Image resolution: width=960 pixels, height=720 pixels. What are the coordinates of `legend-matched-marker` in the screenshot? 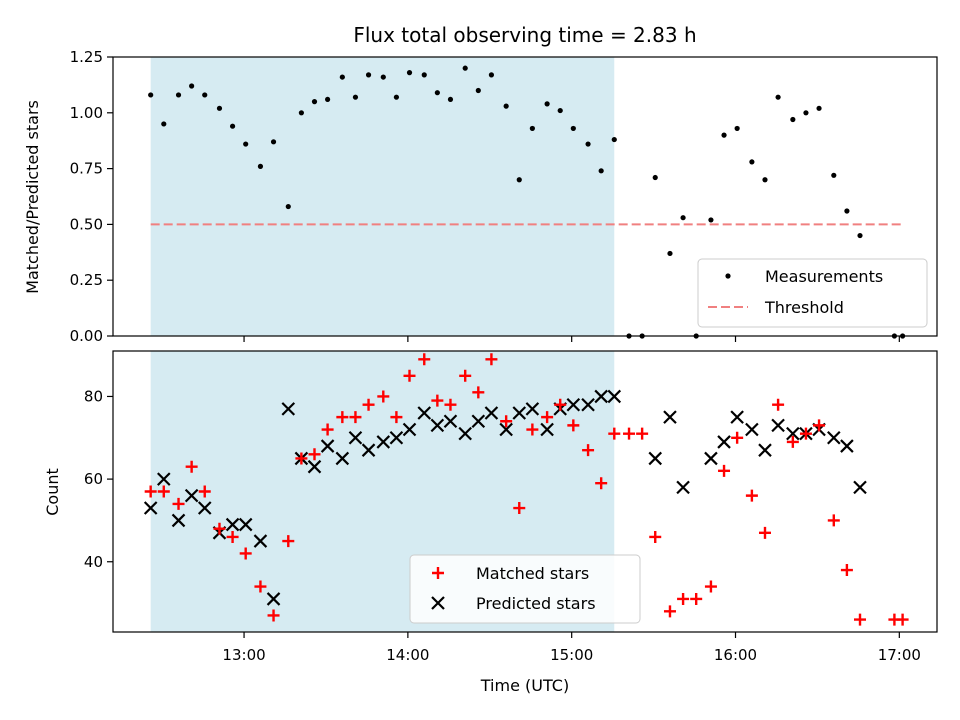 It's located at (438, 573).